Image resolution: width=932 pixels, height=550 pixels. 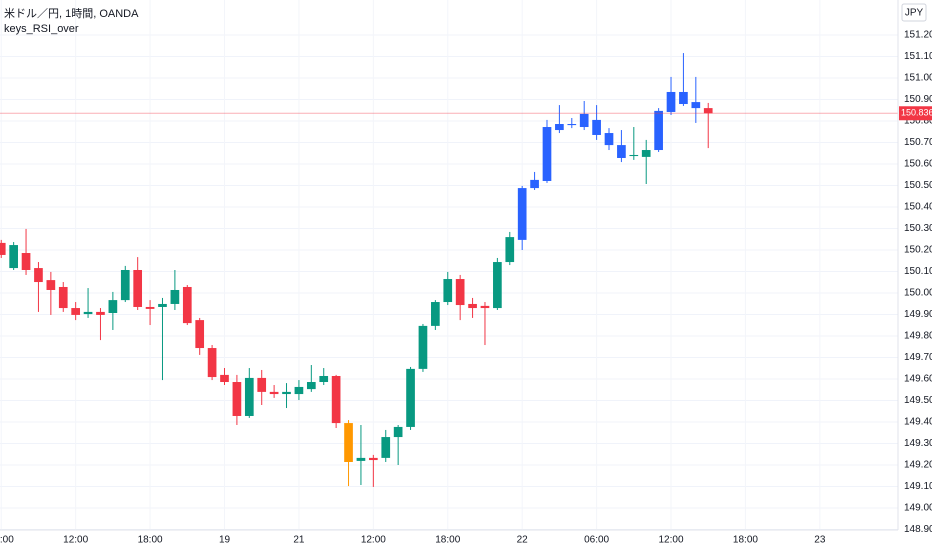 I want to click on y-tick-label: 150.100, so click(x=918, y=271).